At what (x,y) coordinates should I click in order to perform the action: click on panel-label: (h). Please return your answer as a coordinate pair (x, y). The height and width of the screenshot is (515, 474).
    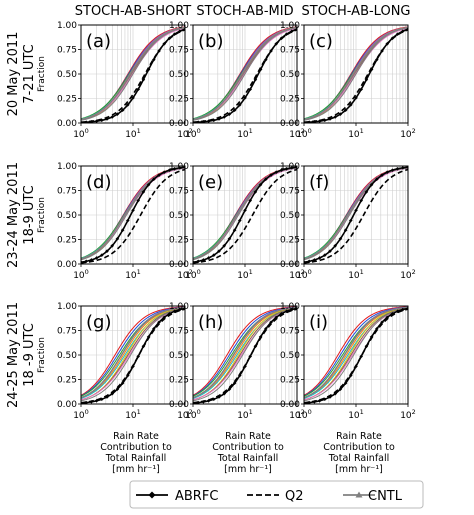
    Looking at the image, I should click on (210, 322).